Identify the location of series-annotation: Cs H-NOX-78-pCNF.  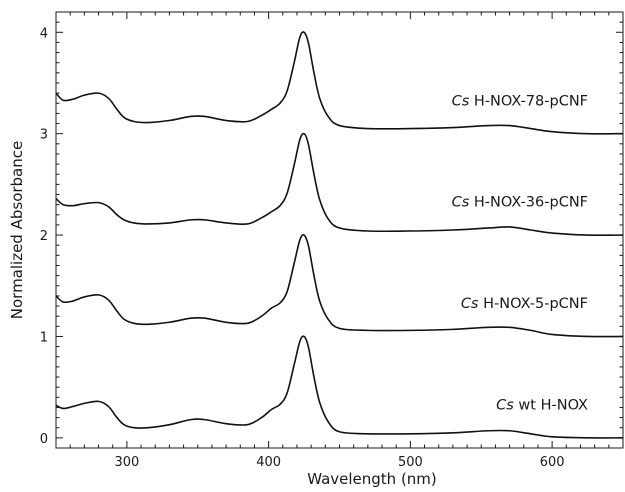
(520, 101).